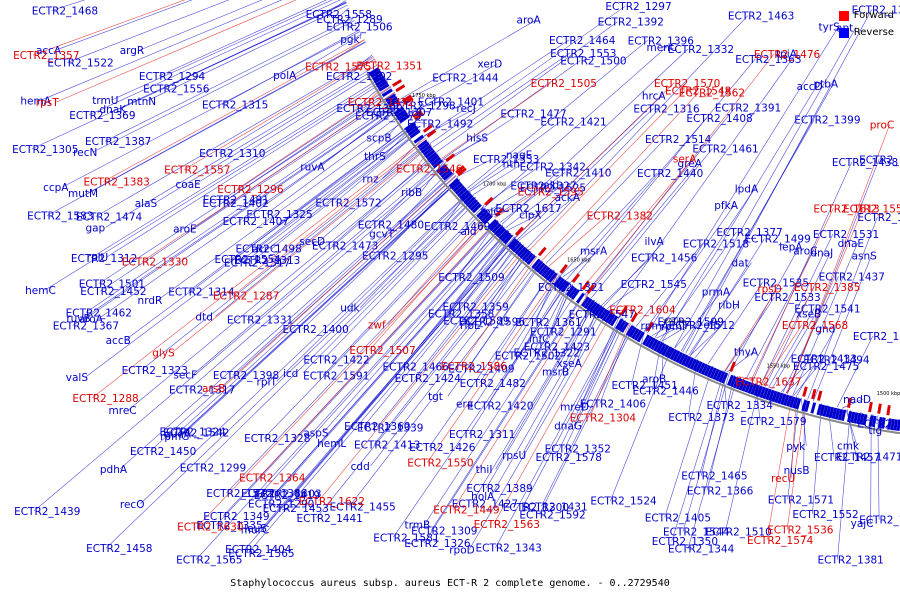 This screenshot has width=900, height=600. What do you see at coordinates (800, 530) in the screenshot?
I see `gene-label: ECTR2_1536` at bounding box center [800, 530].